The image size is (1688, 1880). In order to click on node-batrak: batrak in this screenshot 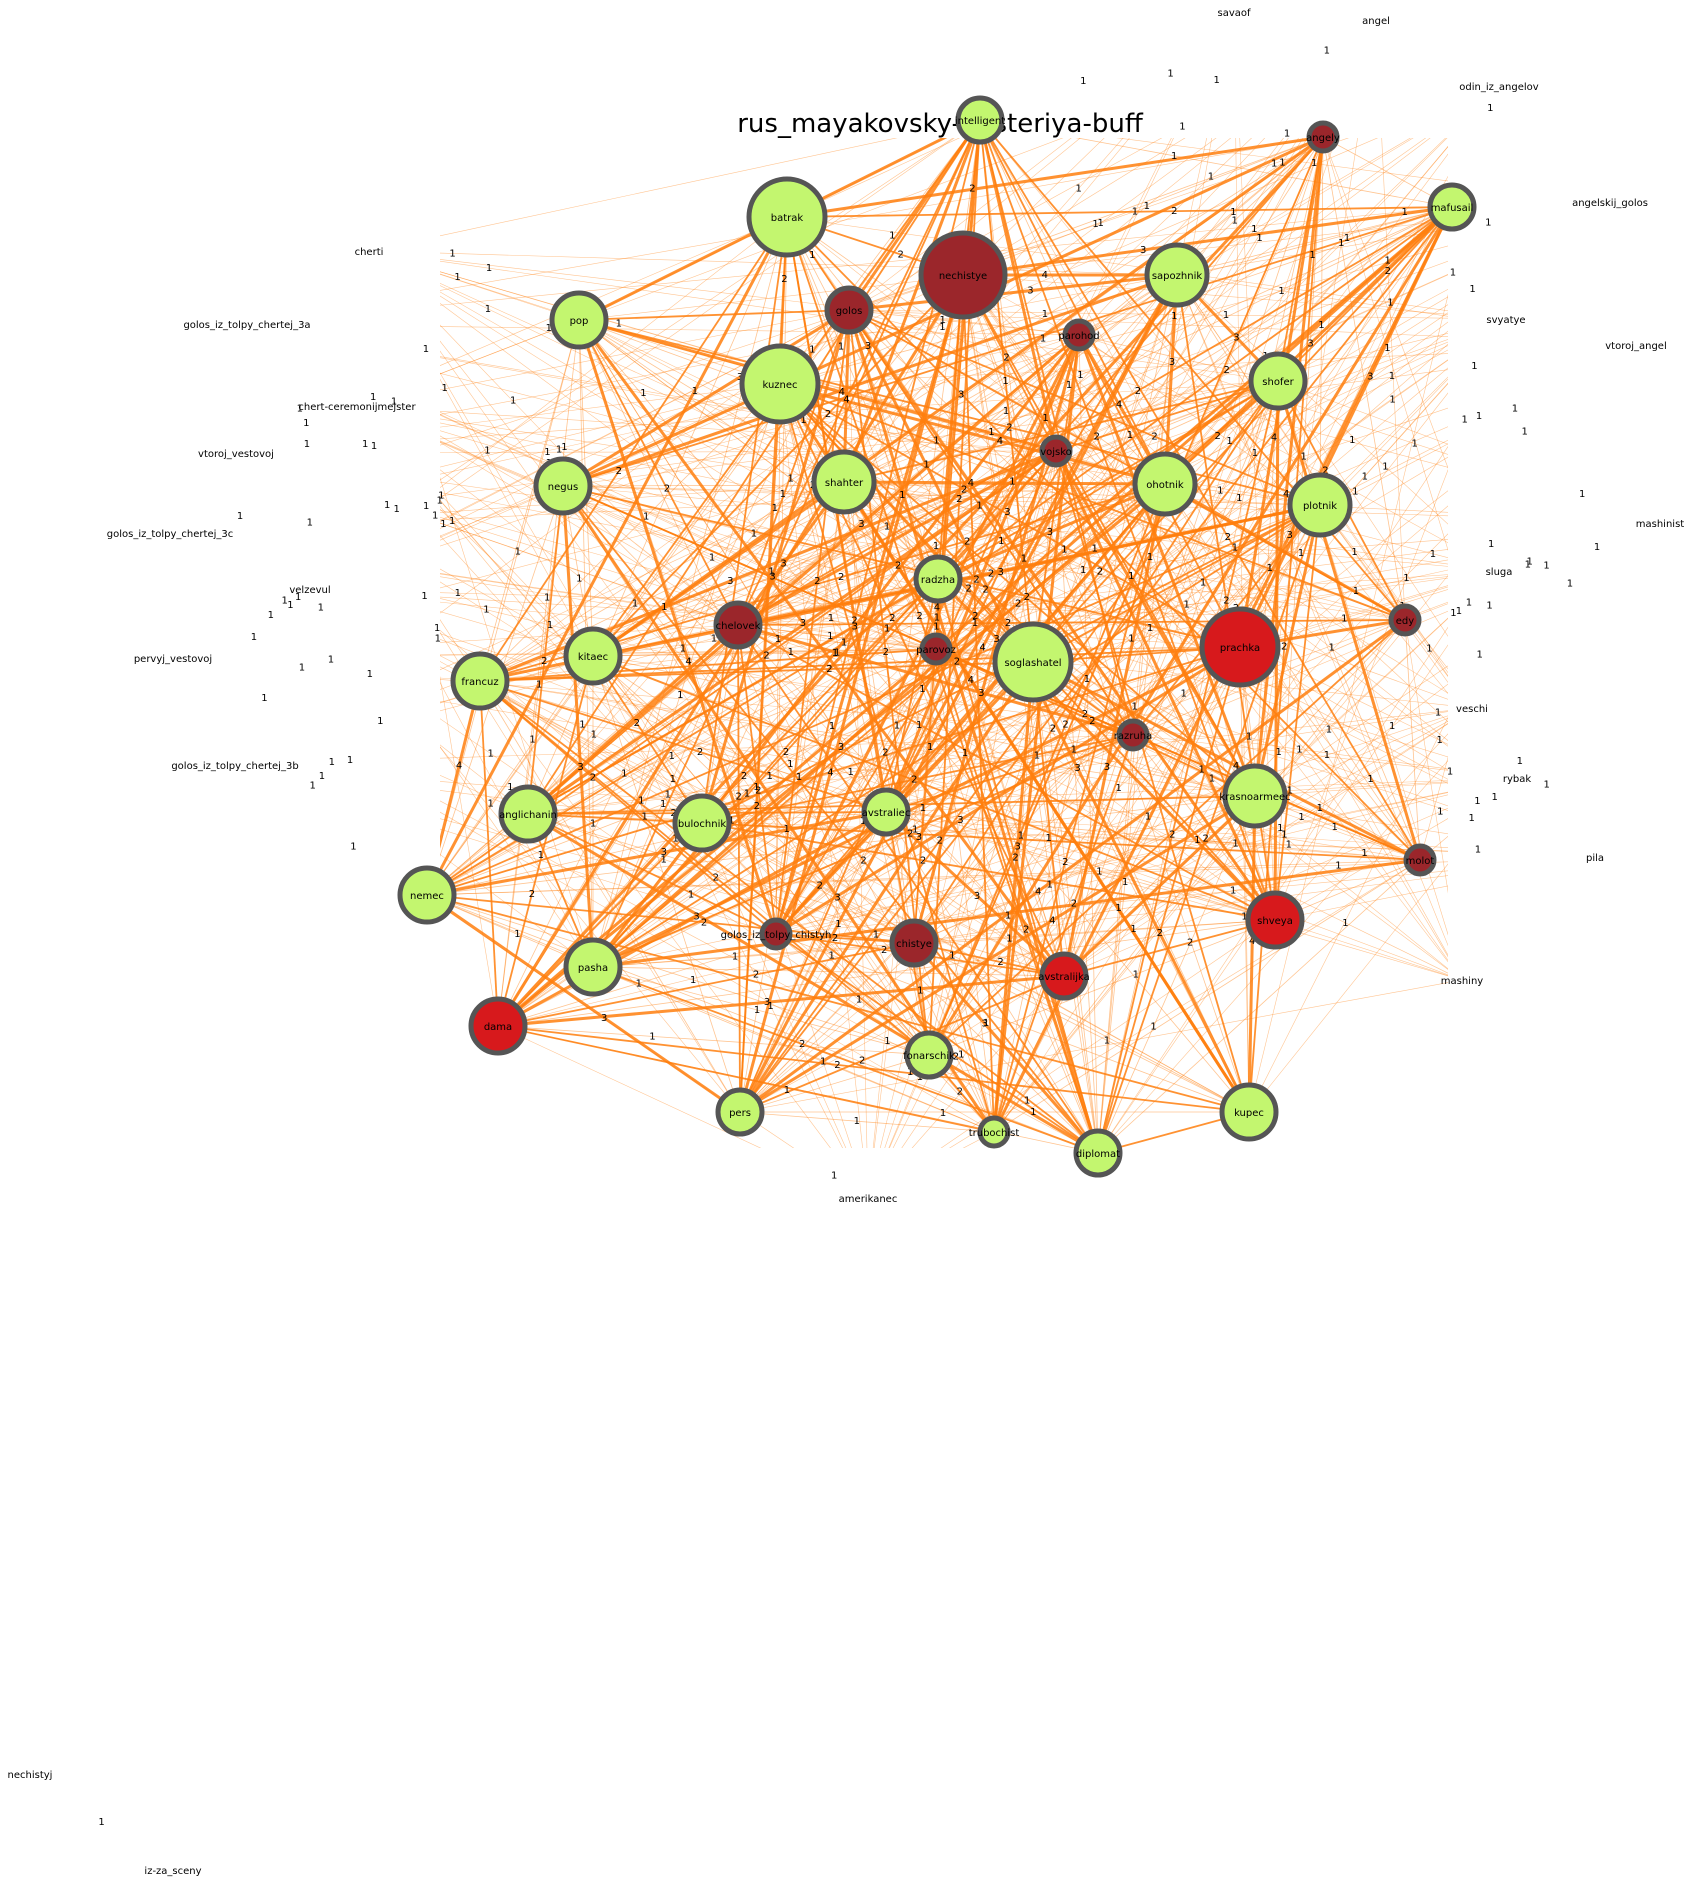, I will do `click(787, 217)`.